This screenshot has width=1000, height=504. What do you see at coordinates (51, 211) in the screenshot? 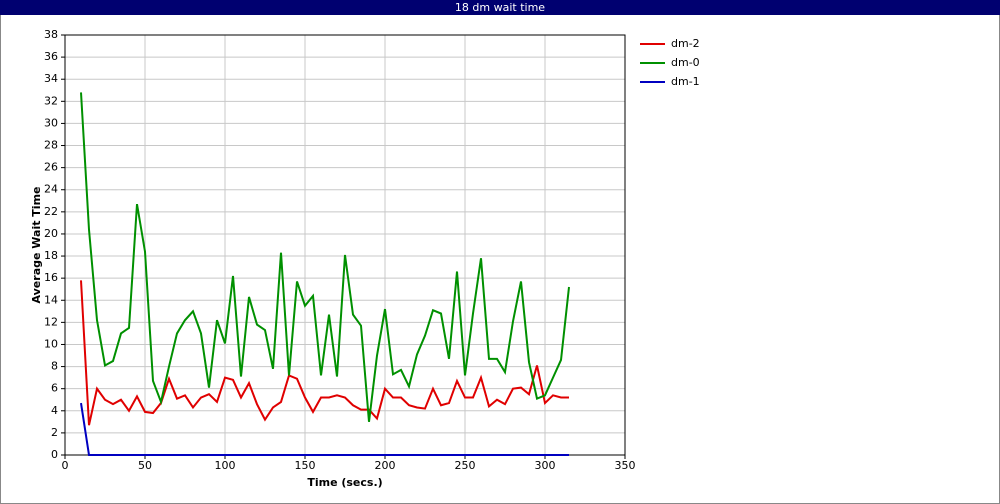
I see `y-tick-label: 22` at bounding box center [51, 211].